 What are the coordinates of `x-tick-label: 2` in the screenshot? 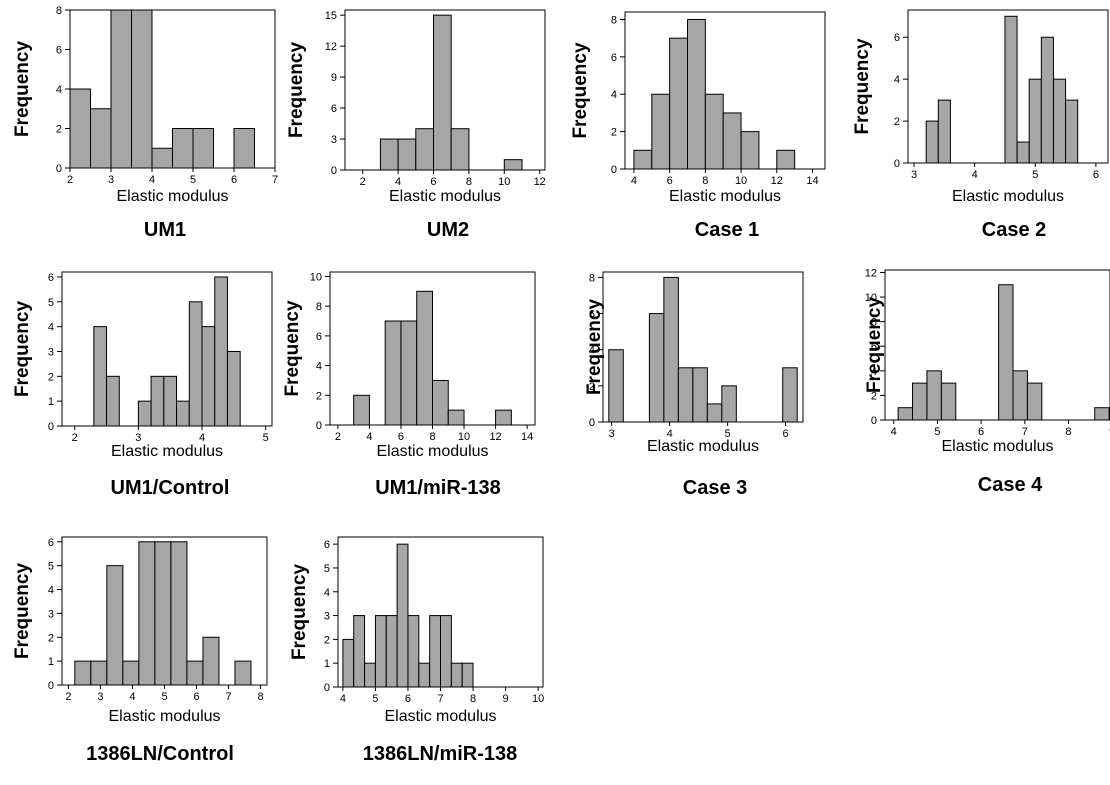 It's located at (338, 437).